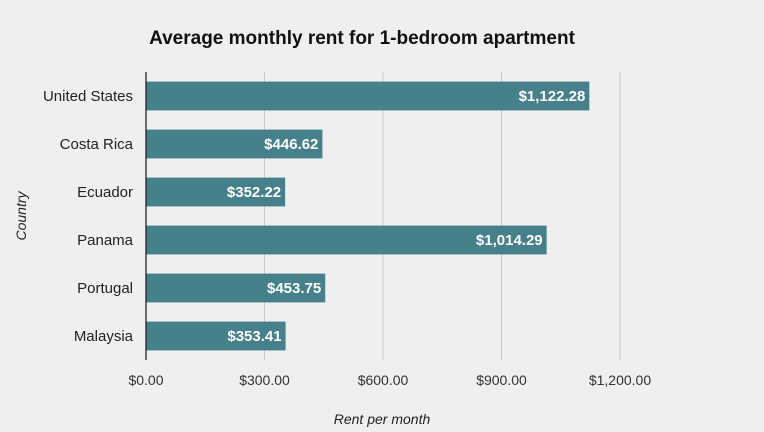 This screenshot has height=432, width=764. What do you see at coordinates (509, 240) in the screenshot?
I see `bar-value-label: $1,014.29` at bounding box center [509, 240].